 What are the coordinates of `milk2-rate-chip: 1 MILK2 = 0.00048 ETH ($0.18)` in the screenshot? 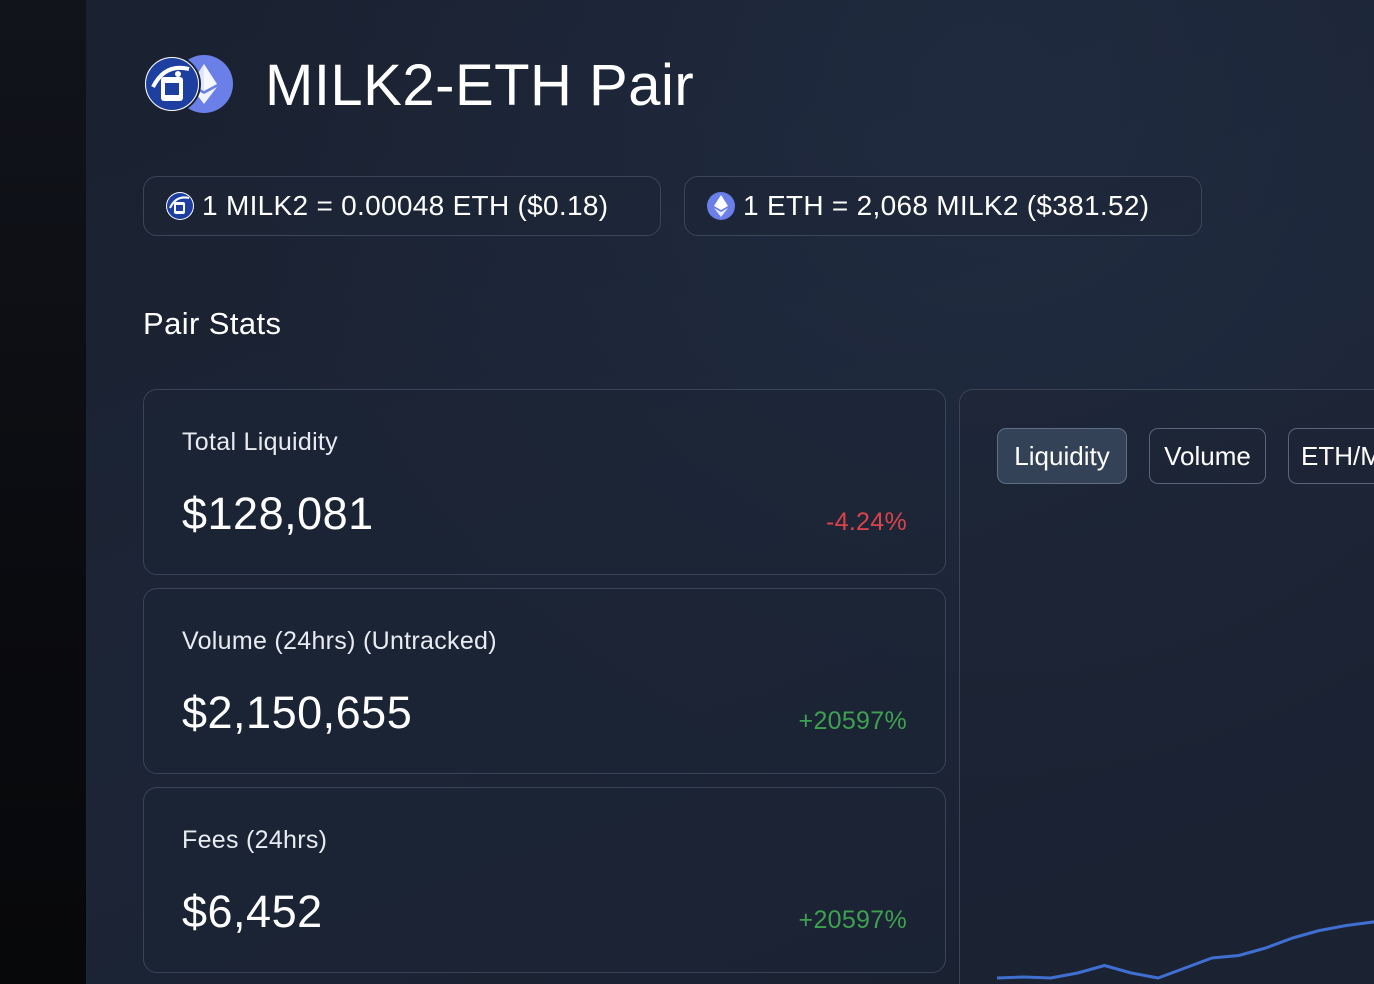 It's located at (402, 206).